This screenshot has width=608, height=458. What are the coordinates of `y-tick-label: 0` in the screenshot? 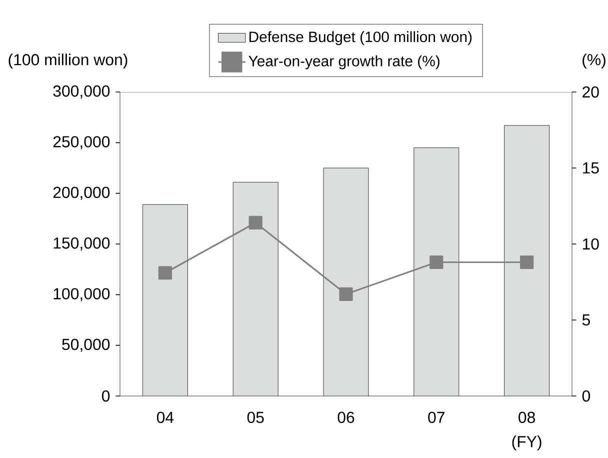 It's located at (106, 396).